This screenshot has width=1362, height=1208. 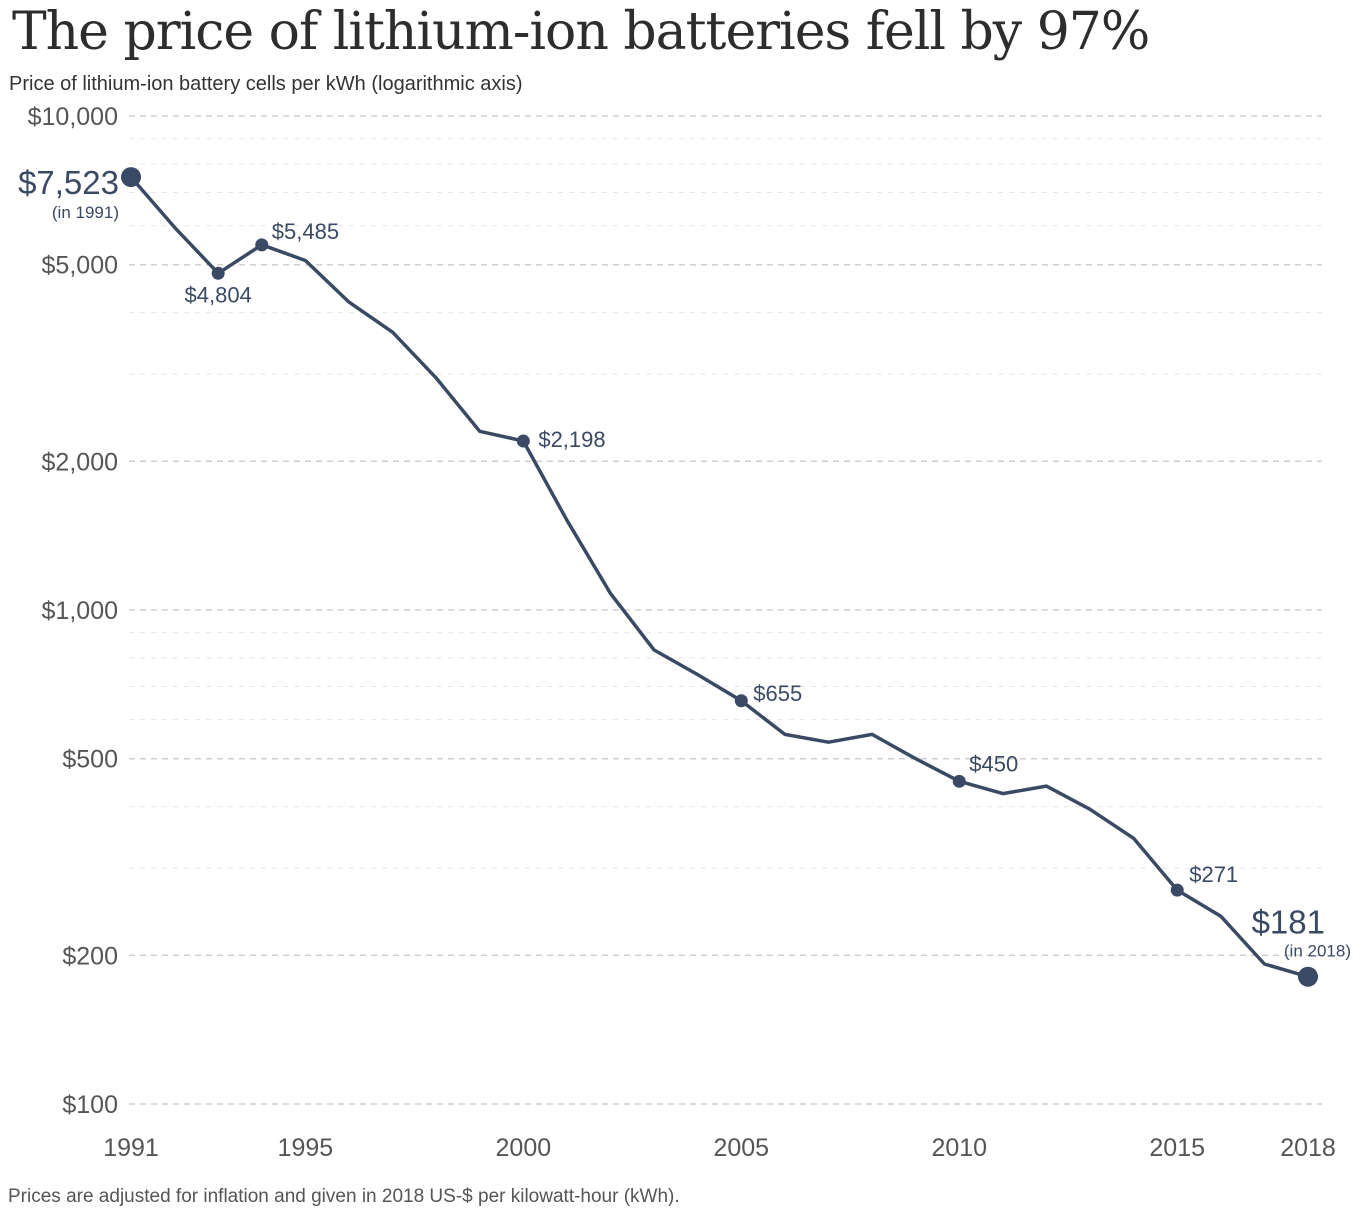 What do you see at coordinates (1317, 951) in the screenshot?
I see `data-sublabel: (in 2018)` at bounding box center [1317, 951].